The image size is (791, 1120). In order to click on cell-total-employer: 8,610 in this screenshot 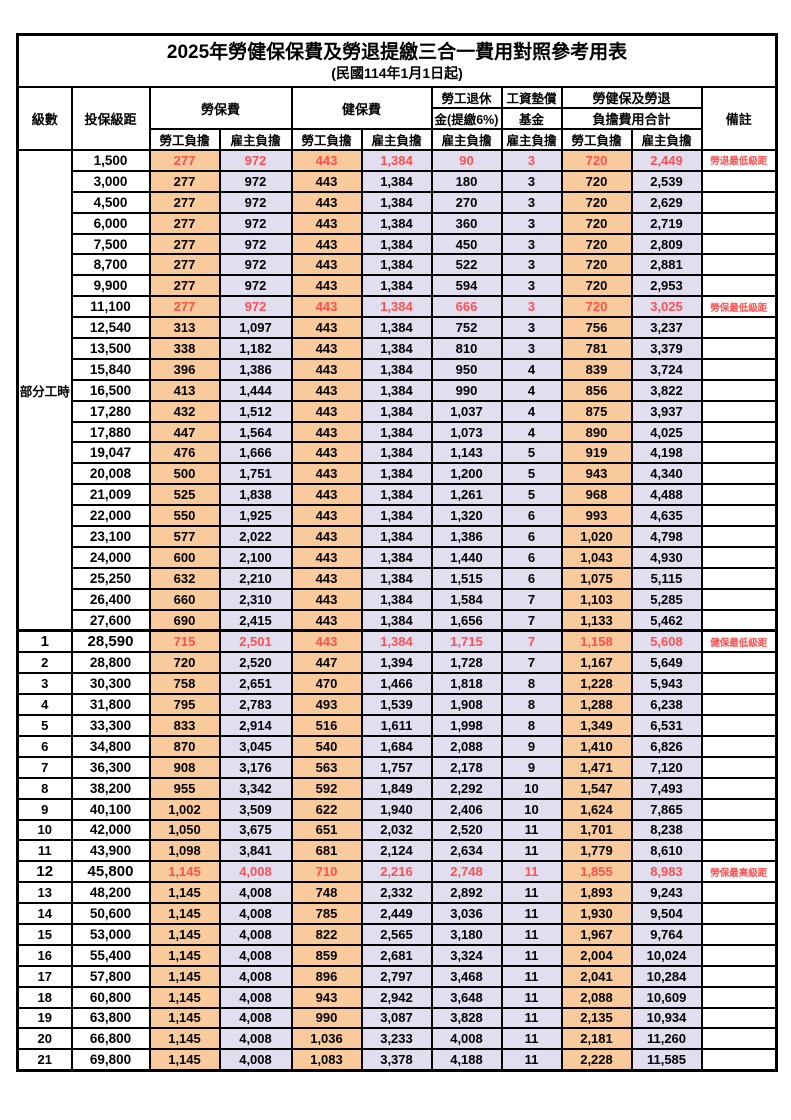, I will do `click(666, 851)`.